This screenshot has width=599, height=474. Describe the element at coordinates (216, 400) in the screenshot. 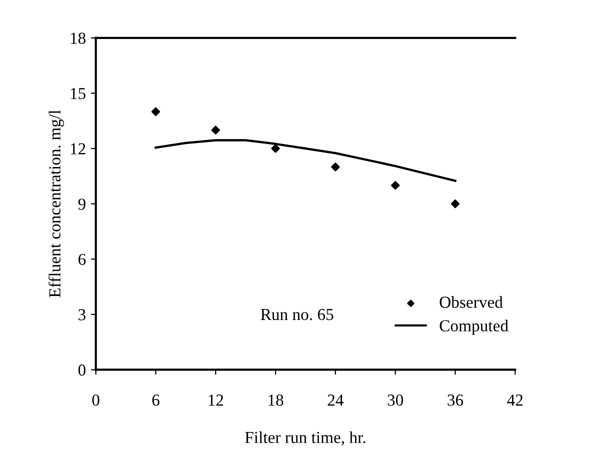

I see `x-tick-label: 12` at that location.